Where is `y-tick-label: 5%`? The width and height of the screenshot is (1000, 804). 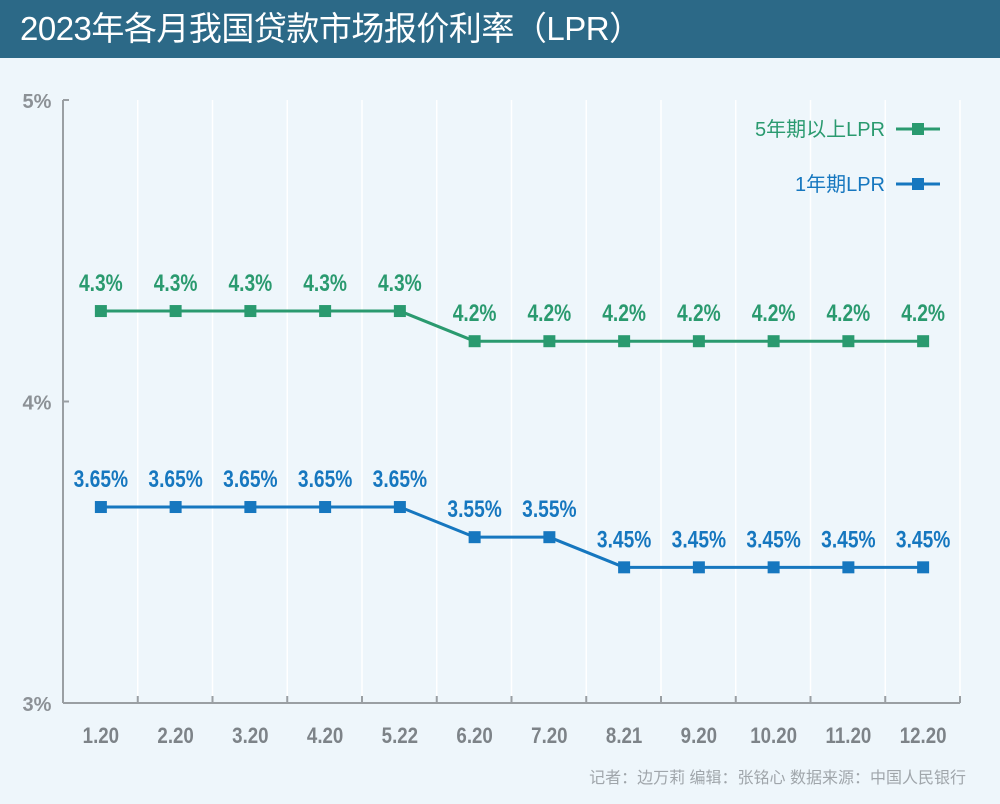 y-tick-label: 5% is located at coordinates (37, 102).